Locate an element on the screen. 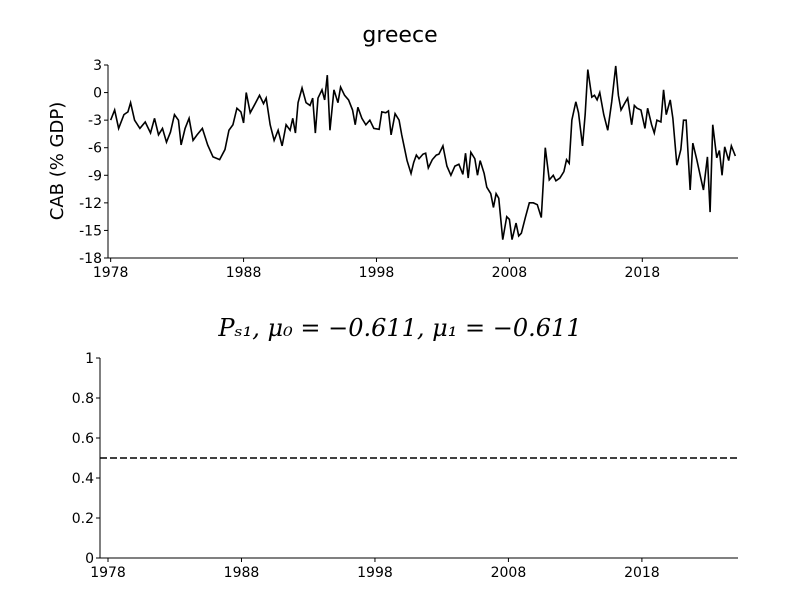  y-tick-label: -15 is located at coordinates (90, 231).